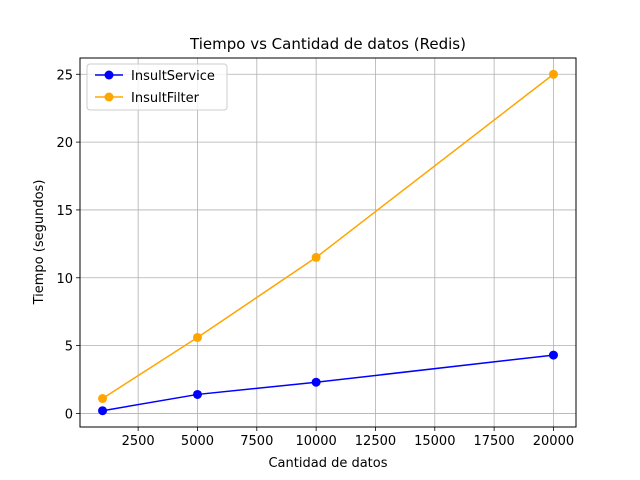 The image size is (640, 480). Describe the element at coordinates (64, 75) in the screenshot. I see `y-tick-label-25: 25` at that location.